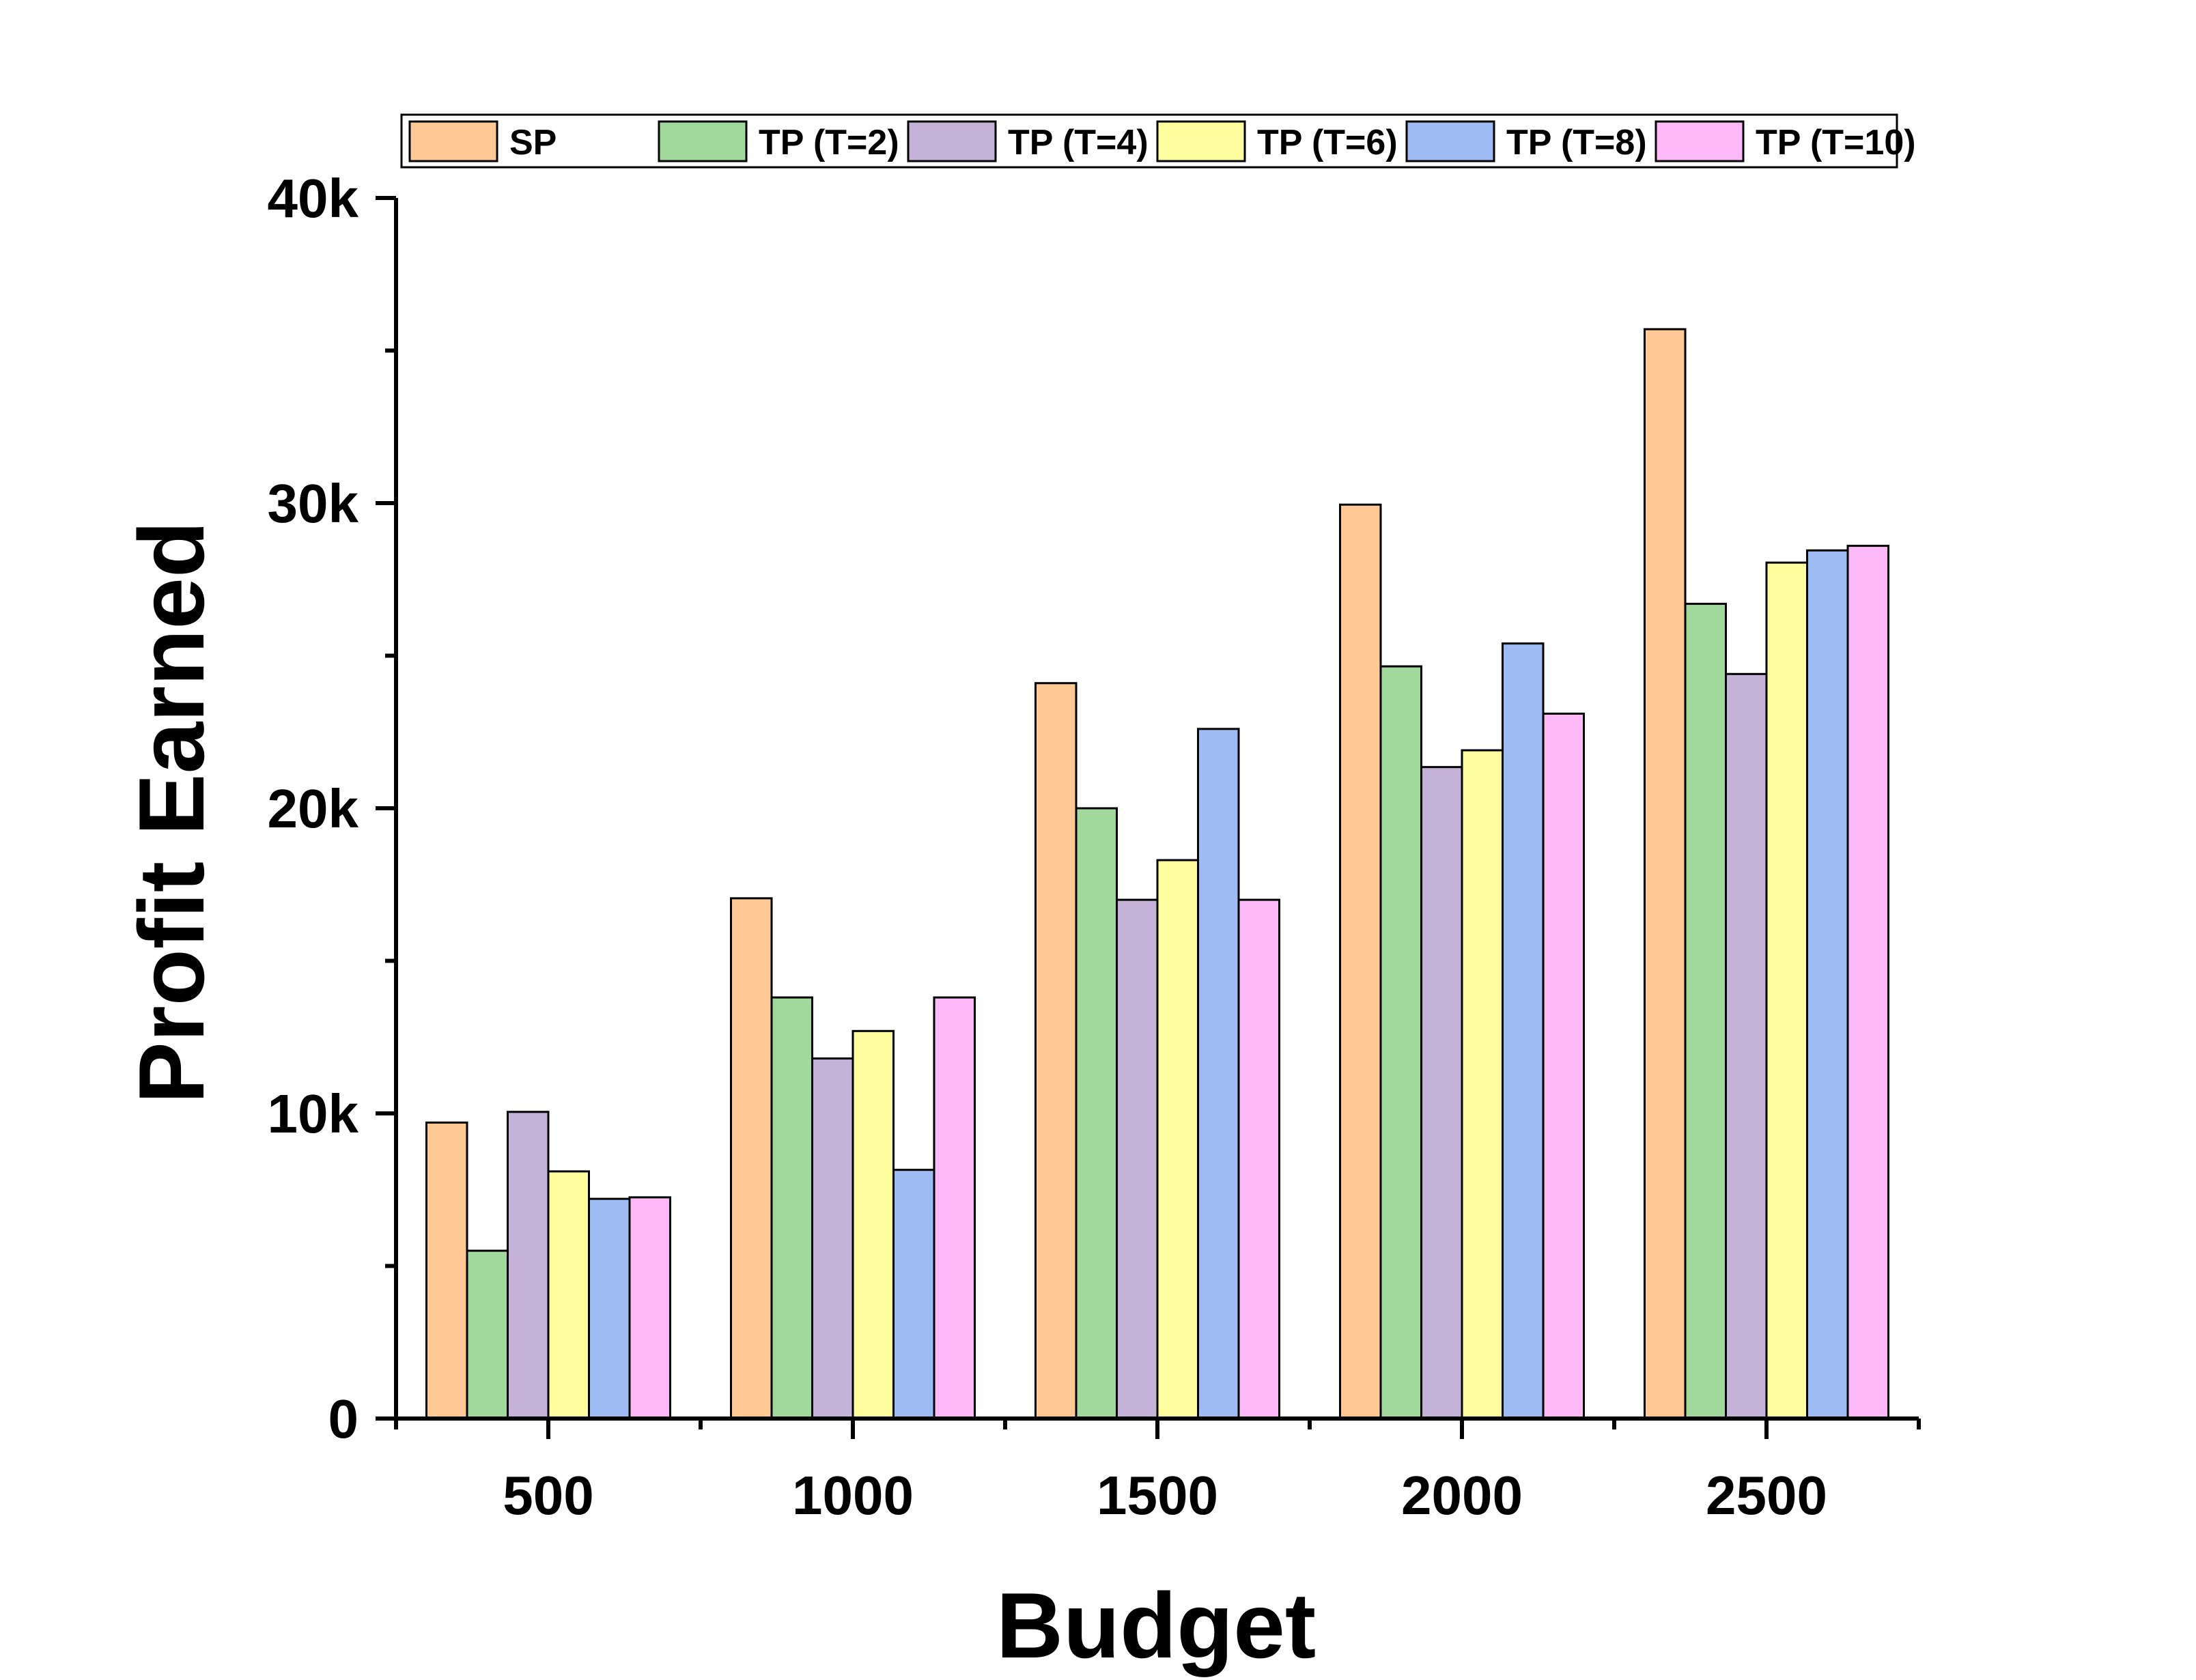 This screenshot has height=1680, width=2196. Describe the element at coordinates (1442, 1093) in the screenshot. I see `bar-tp-t-4-2000` at that location.